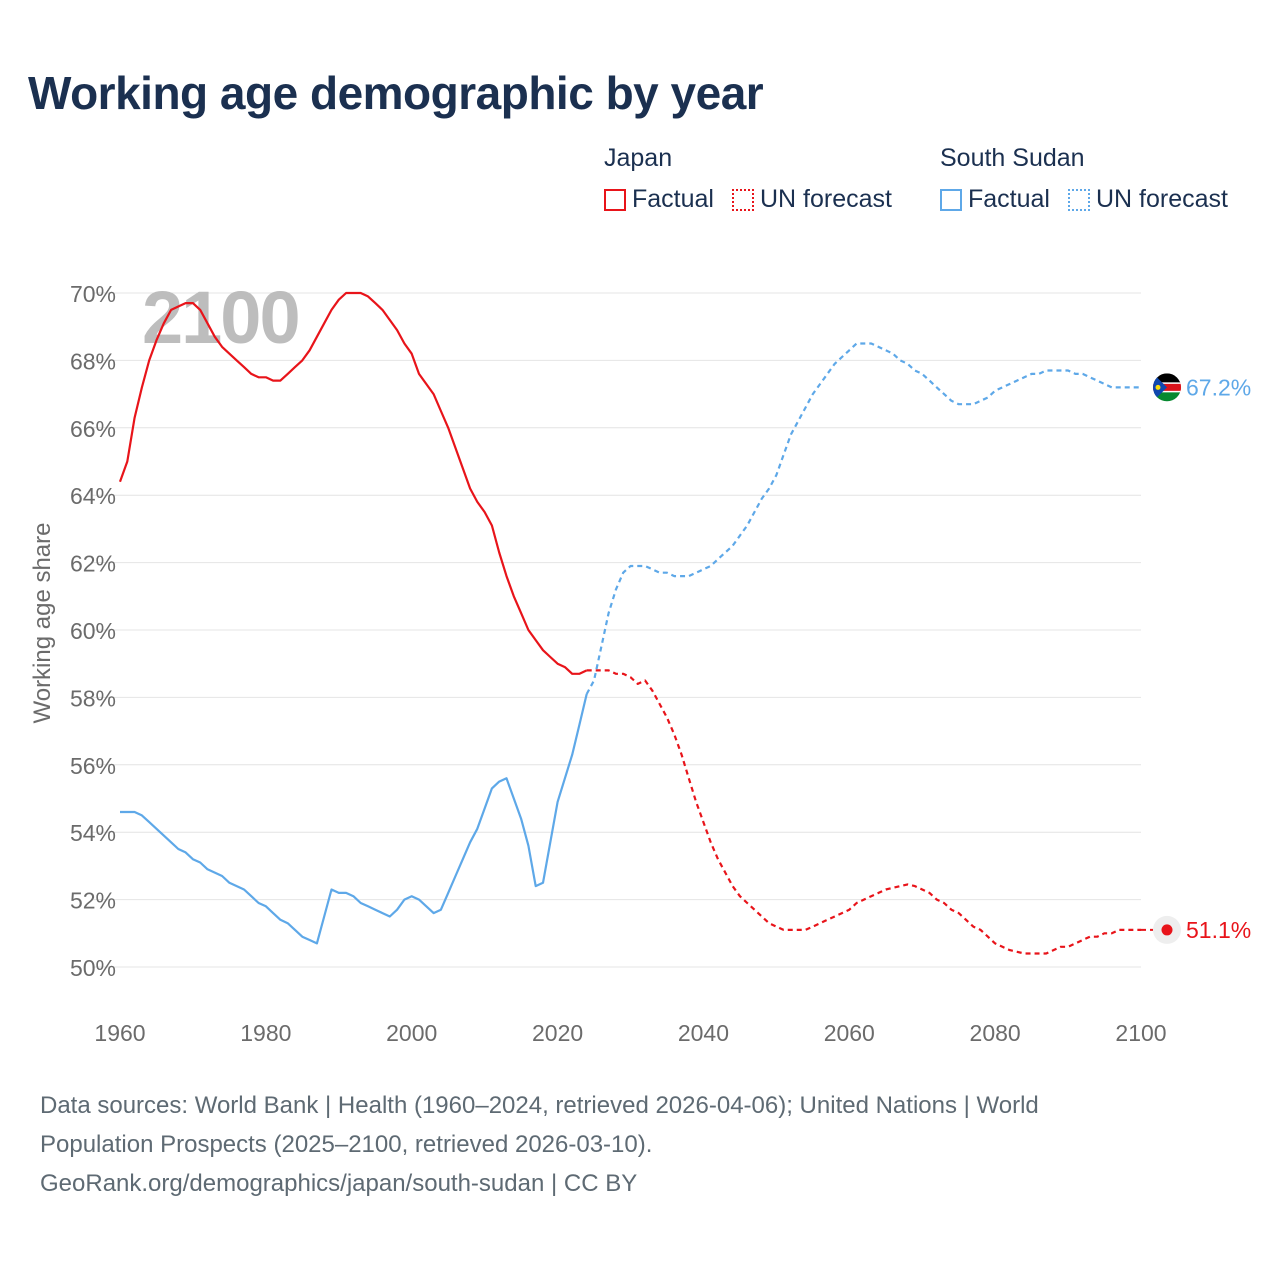 The image size is (1280, 1280). Describe the element at coordinates (1218, 387) in the screenshot. I see `end-label-south-sudan: 67.2%` at that location.